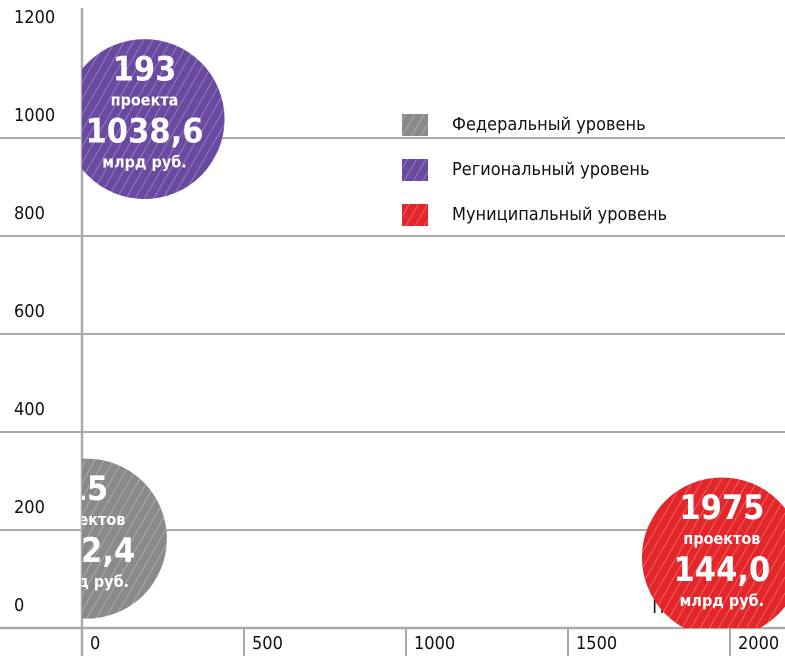 The width and height of the screenshot is (785, 656). What do you see at coordinates (758, 643) in the screenshot?
I see `x-tick-label: 2000` at bounding box center [758, 643].